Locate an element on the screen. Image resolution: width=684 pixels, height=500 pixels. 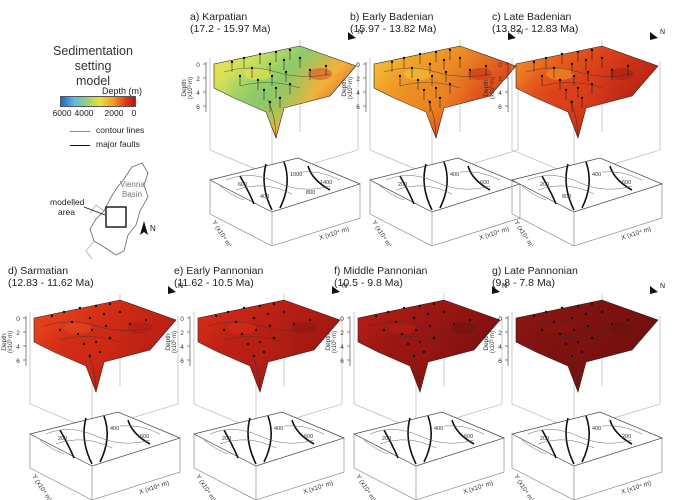
contour-map: 200 400 200 is located at coordinates (587, 455).